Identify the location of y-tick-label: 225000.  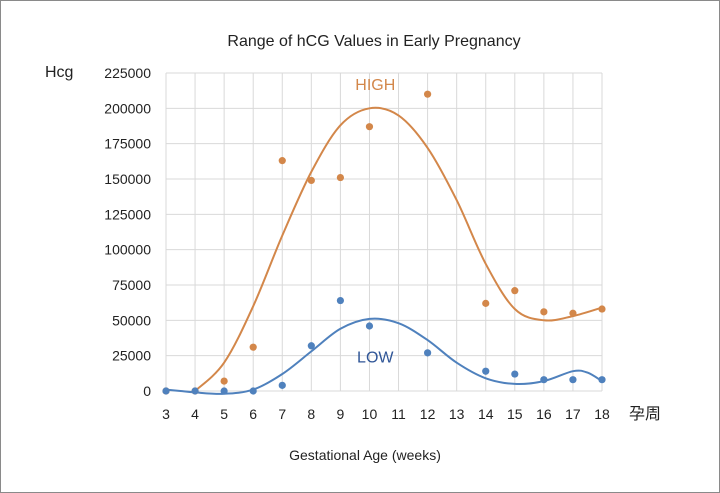
(127, 73).